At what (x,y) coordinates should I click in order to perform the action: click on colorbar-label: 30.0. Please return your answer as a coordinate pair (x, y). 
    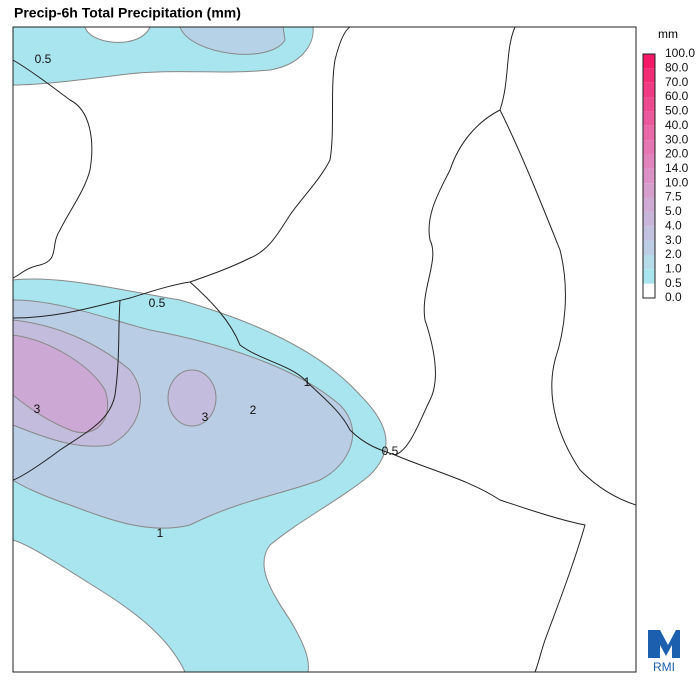
    Looking at the image, I should click on (677, 139).